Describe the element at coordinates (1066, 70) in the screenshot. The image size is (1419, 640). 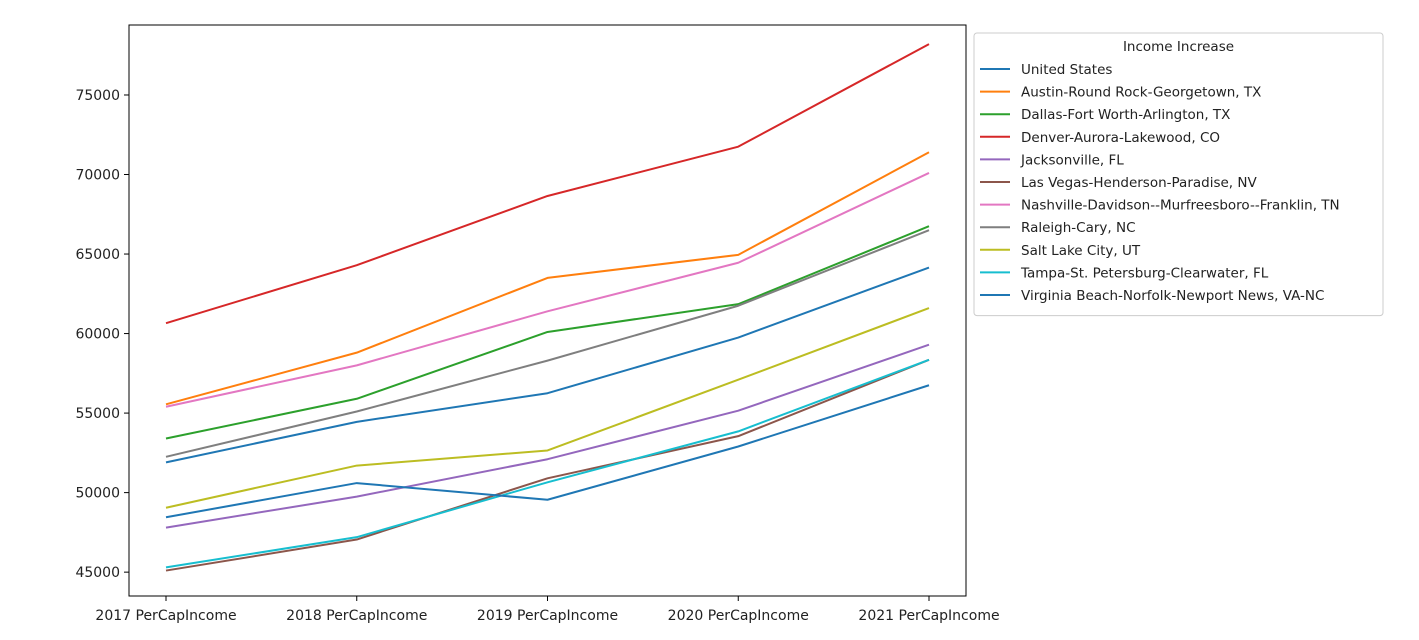
I see `legend-label-0: United States` at that location.